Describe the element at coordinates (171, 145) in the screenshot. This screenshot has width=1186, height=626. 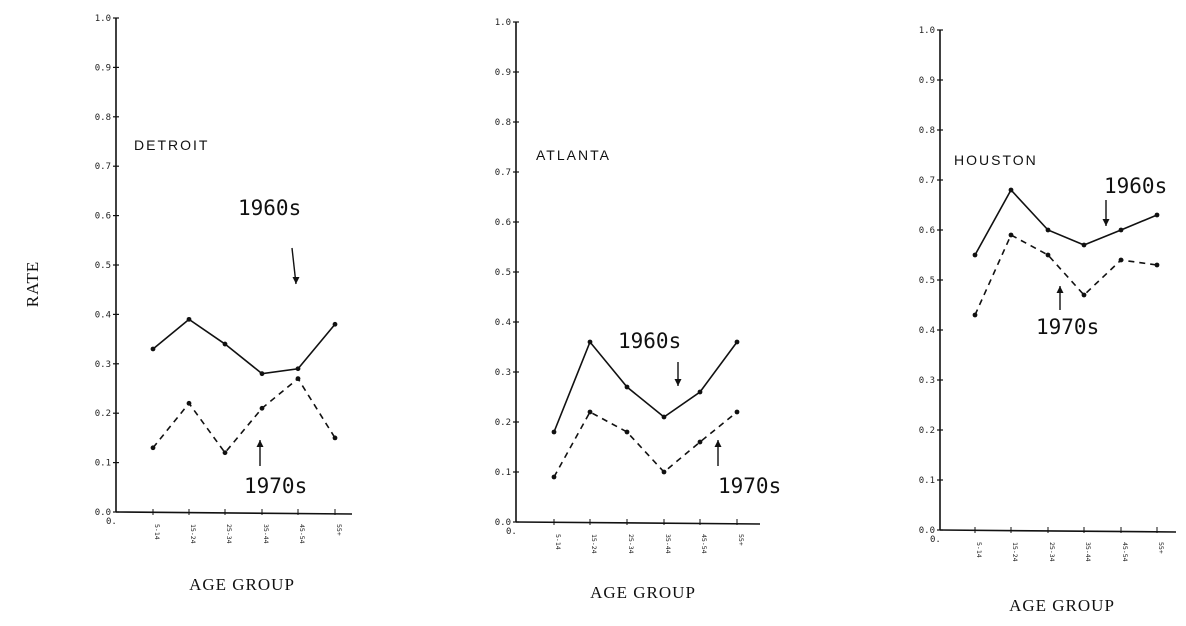
I see `panel-label: DETROIT` at that location.